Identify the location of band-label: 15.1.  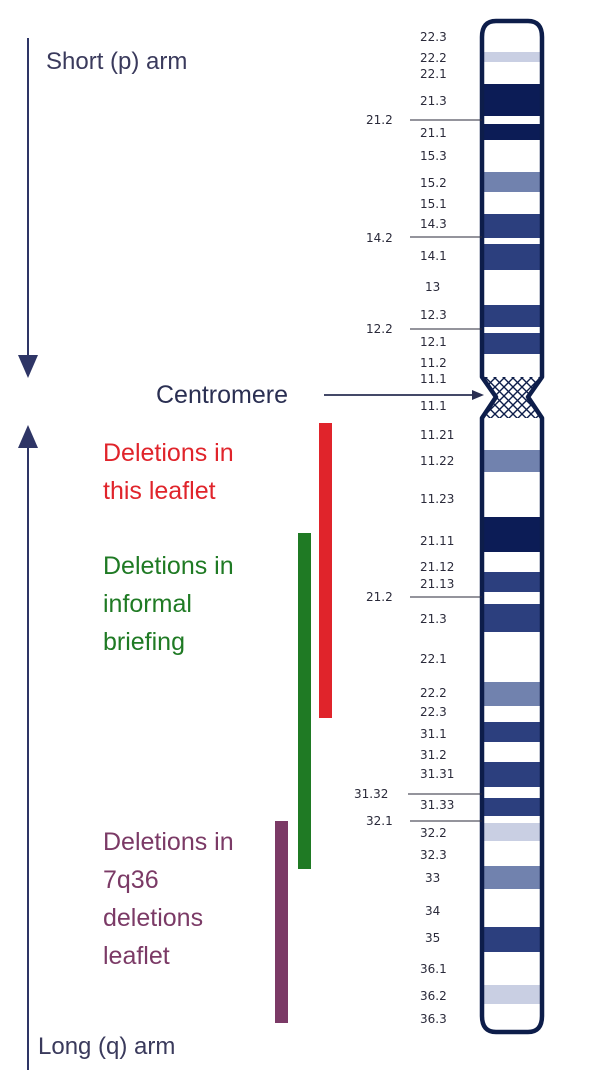
(433, 204).